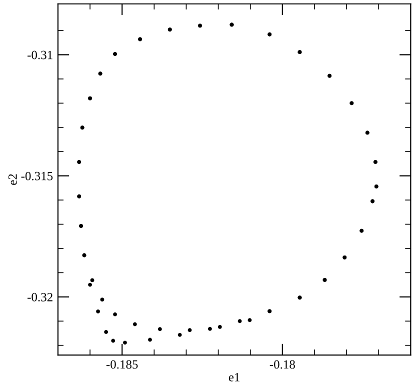 The height and width of the screenshot is (388, 414). Describe the element at coordinates (40, 55) in the screenshot. I see `y-tick-label: -0.31` at that location.